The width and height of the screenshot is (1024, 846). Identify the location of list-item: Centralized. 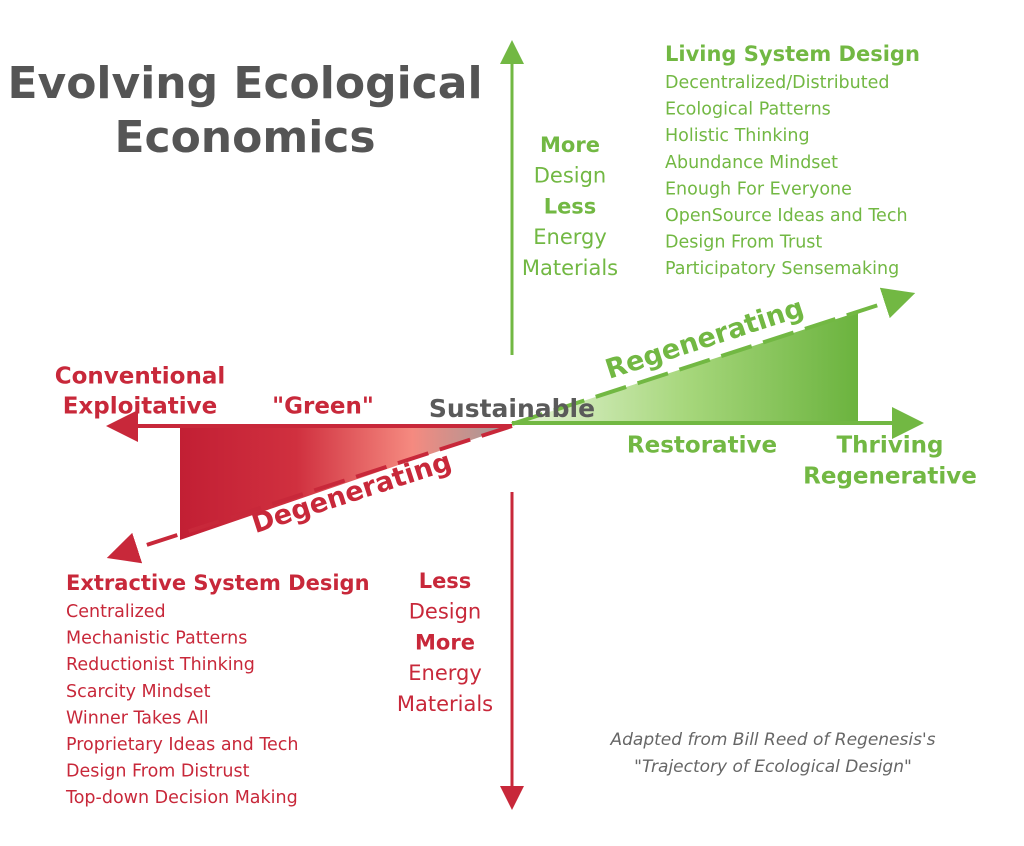
(116, 612).